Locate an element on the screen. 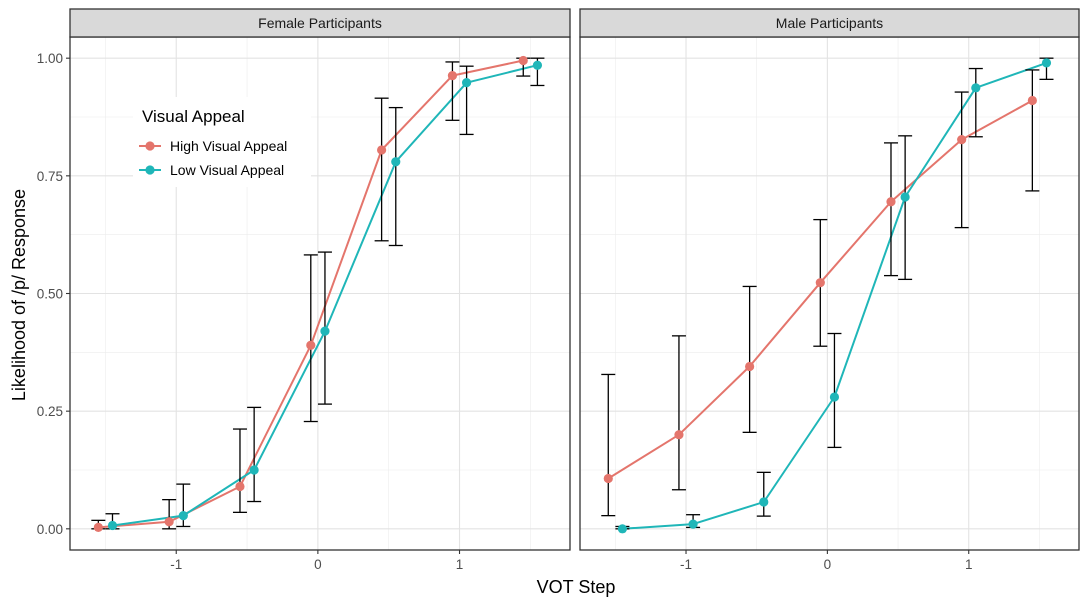  panel-title: Female Participants is located at coordinates (320, 23).